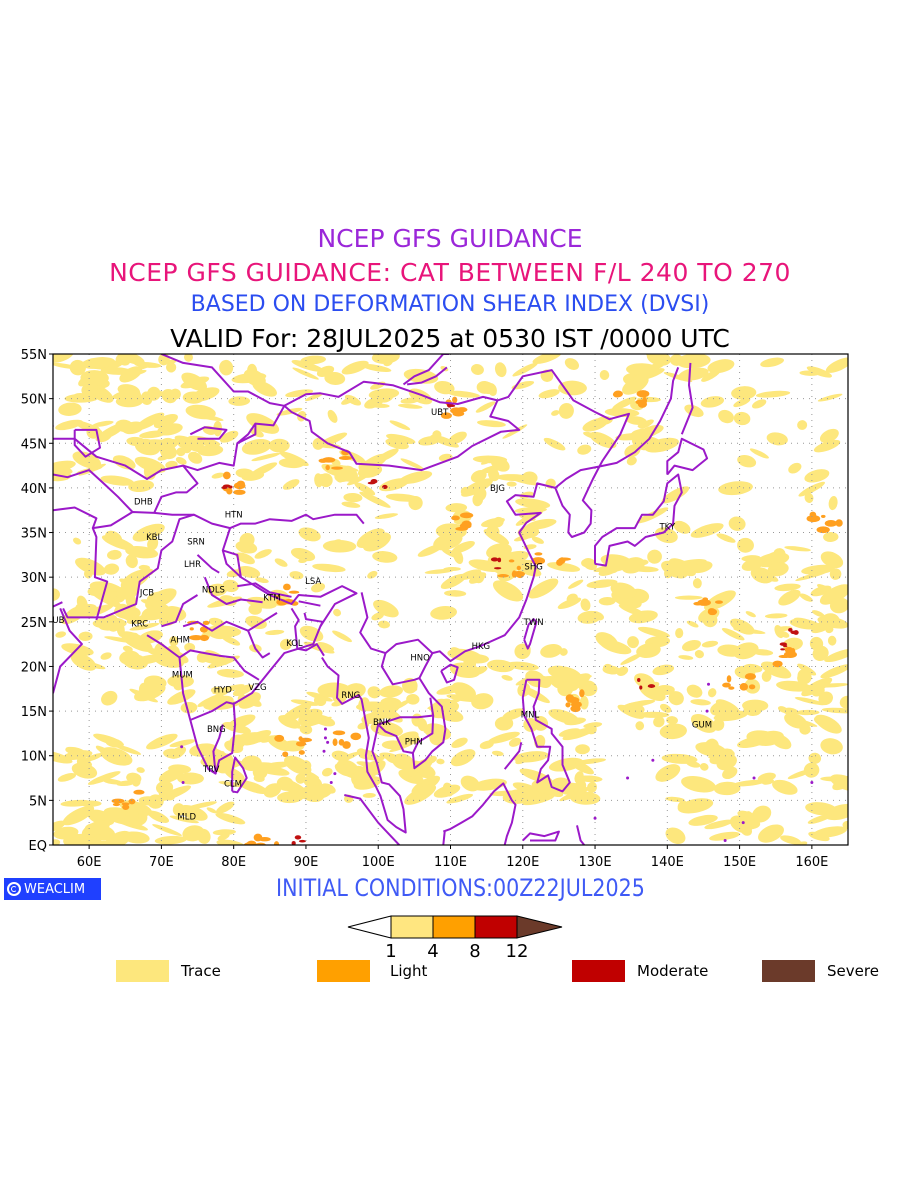 The image size is (900, 1200). What do you see at coordinates (369, 927) in the screenshot?
I see `colorbar-min-arrow` at bounding box center [369, 927].